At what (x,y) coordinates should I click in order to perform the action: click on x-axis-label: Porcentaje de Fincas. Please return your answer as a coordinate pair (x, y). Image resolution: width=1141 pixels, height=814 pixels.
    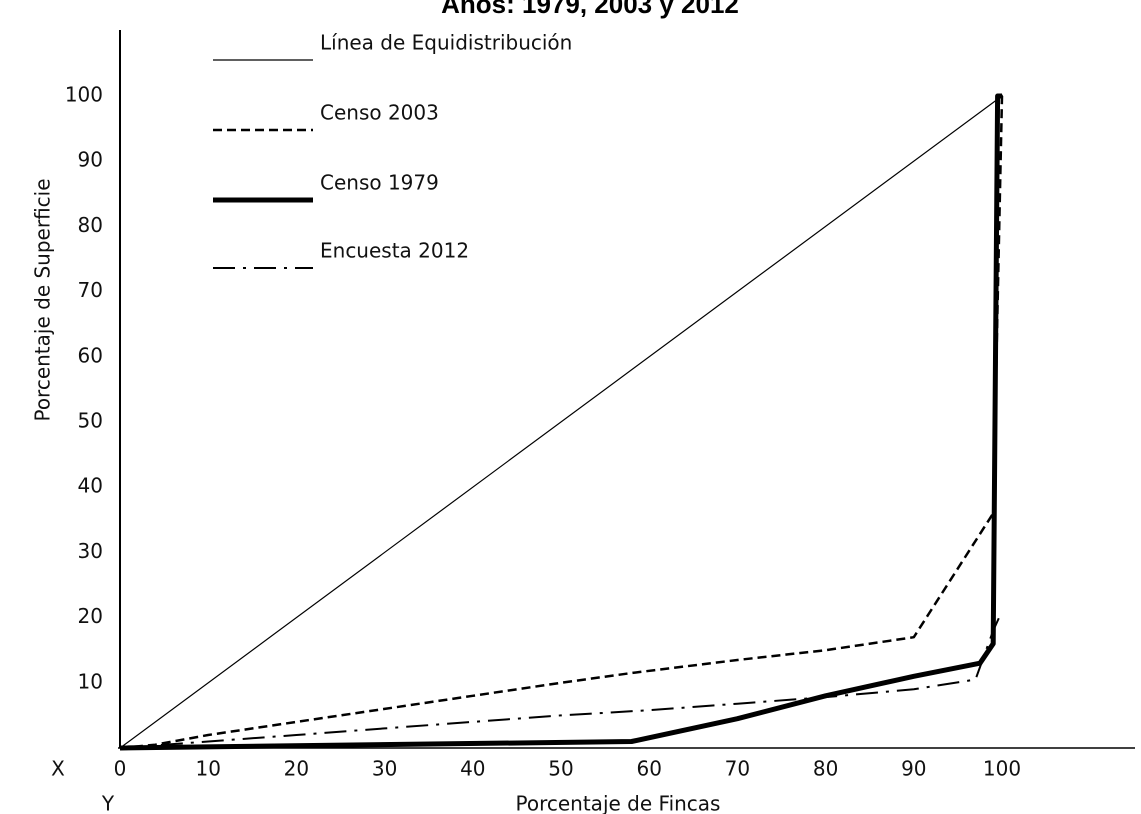
    Looking at the image, I should click on (618, 803).